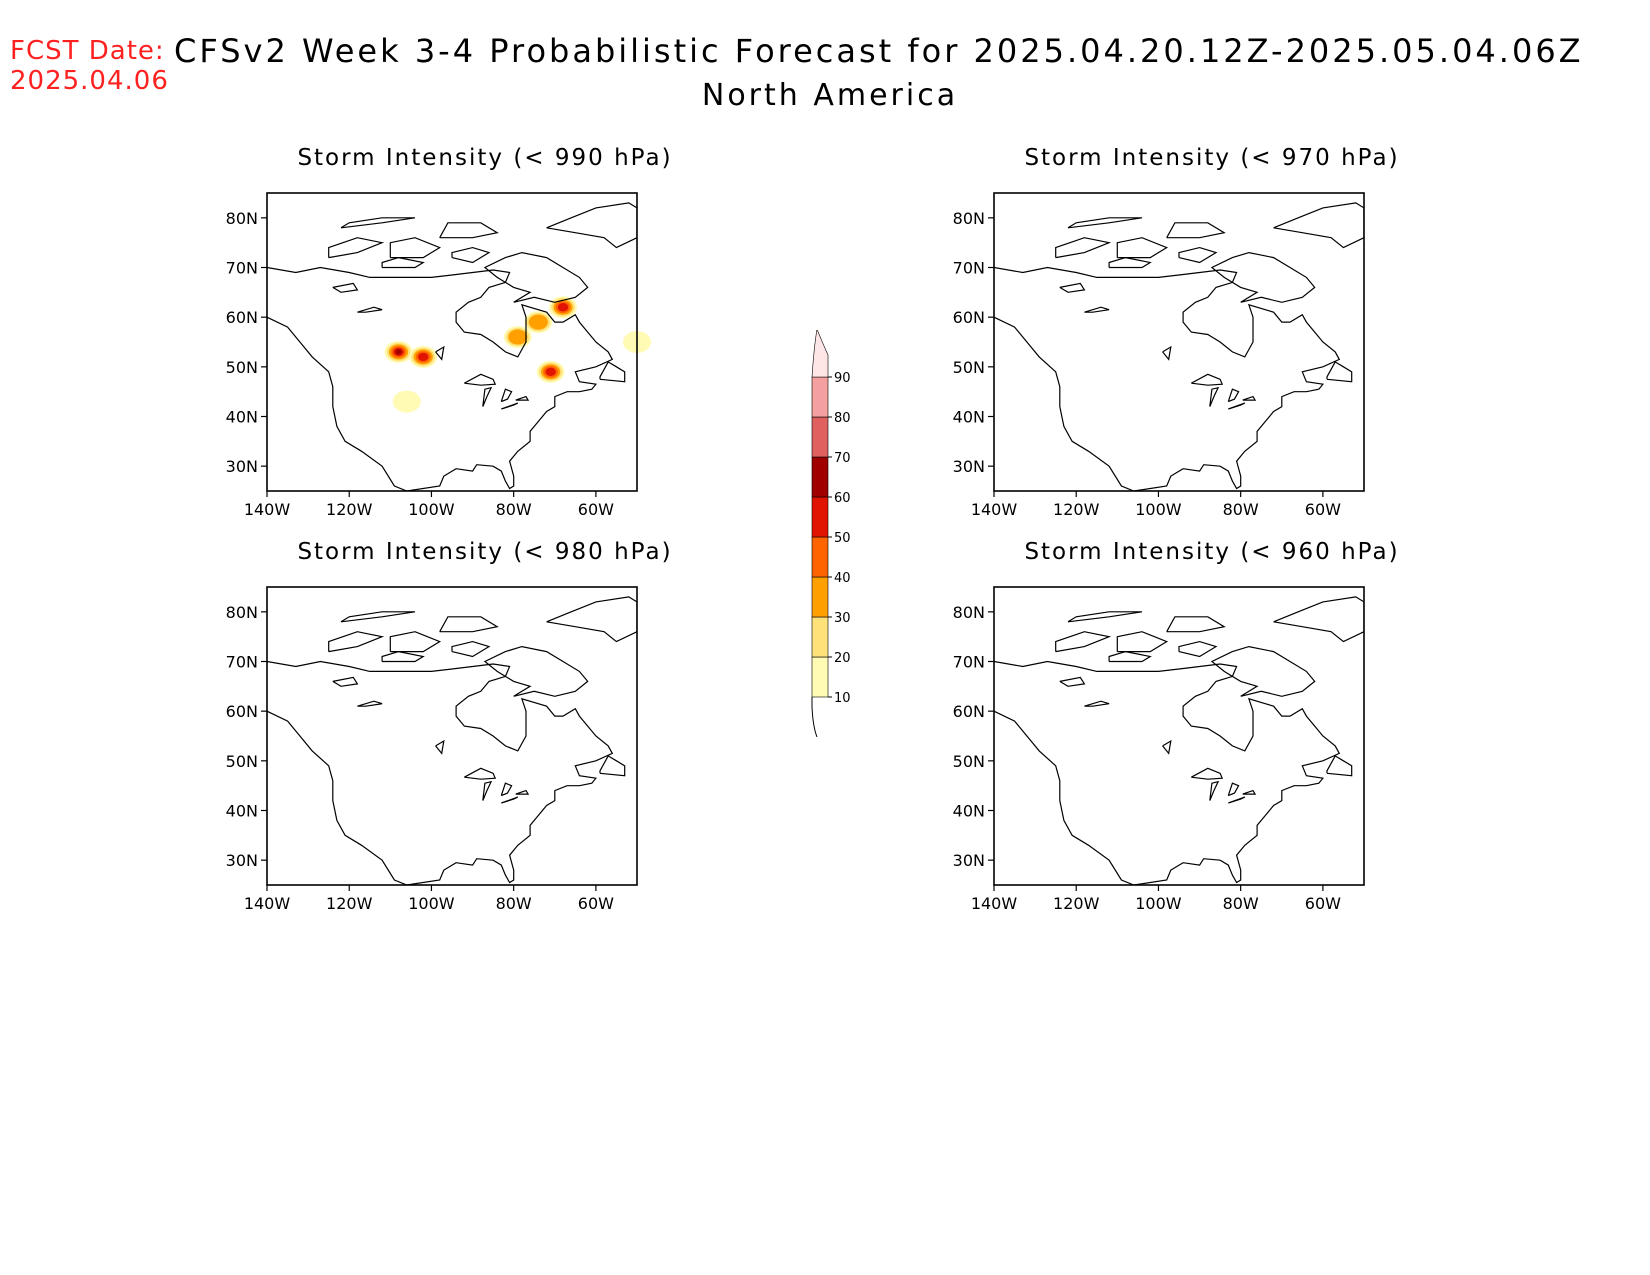  Describe the element at coordinates (842, 698) in the screenshot. I see `colorbar-label: 10` at that location.